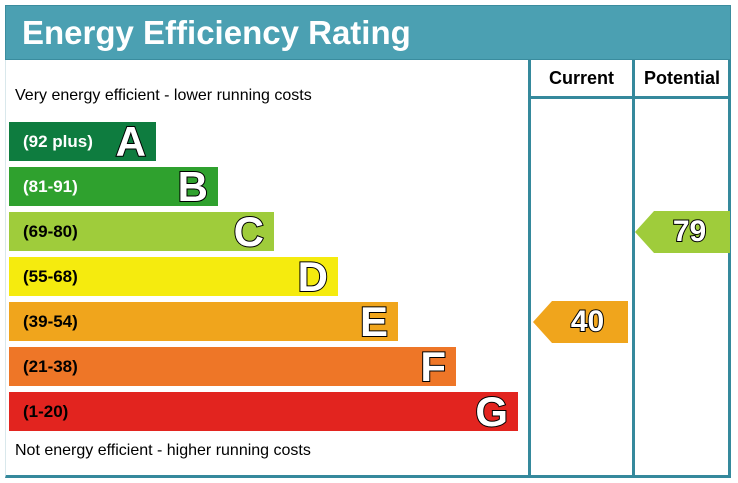 This screenshot has width=738, height=483. Describe the element at coordinates (50, 321) in the screenshot. I see `band-range-label: (39-54)` at that location.